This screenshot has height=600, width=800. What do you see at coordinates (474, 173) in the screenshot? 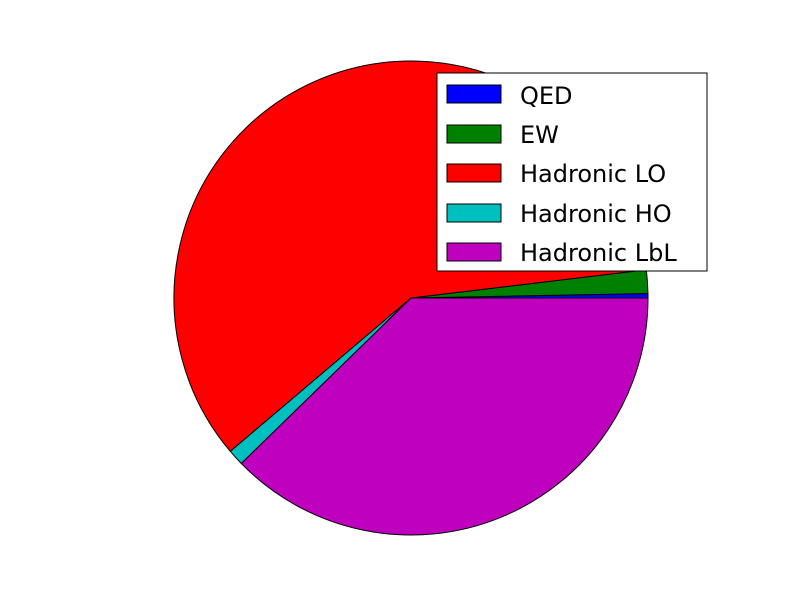
I see `legend-swatch-hadronic-lo` at bounding box center [474, 173].